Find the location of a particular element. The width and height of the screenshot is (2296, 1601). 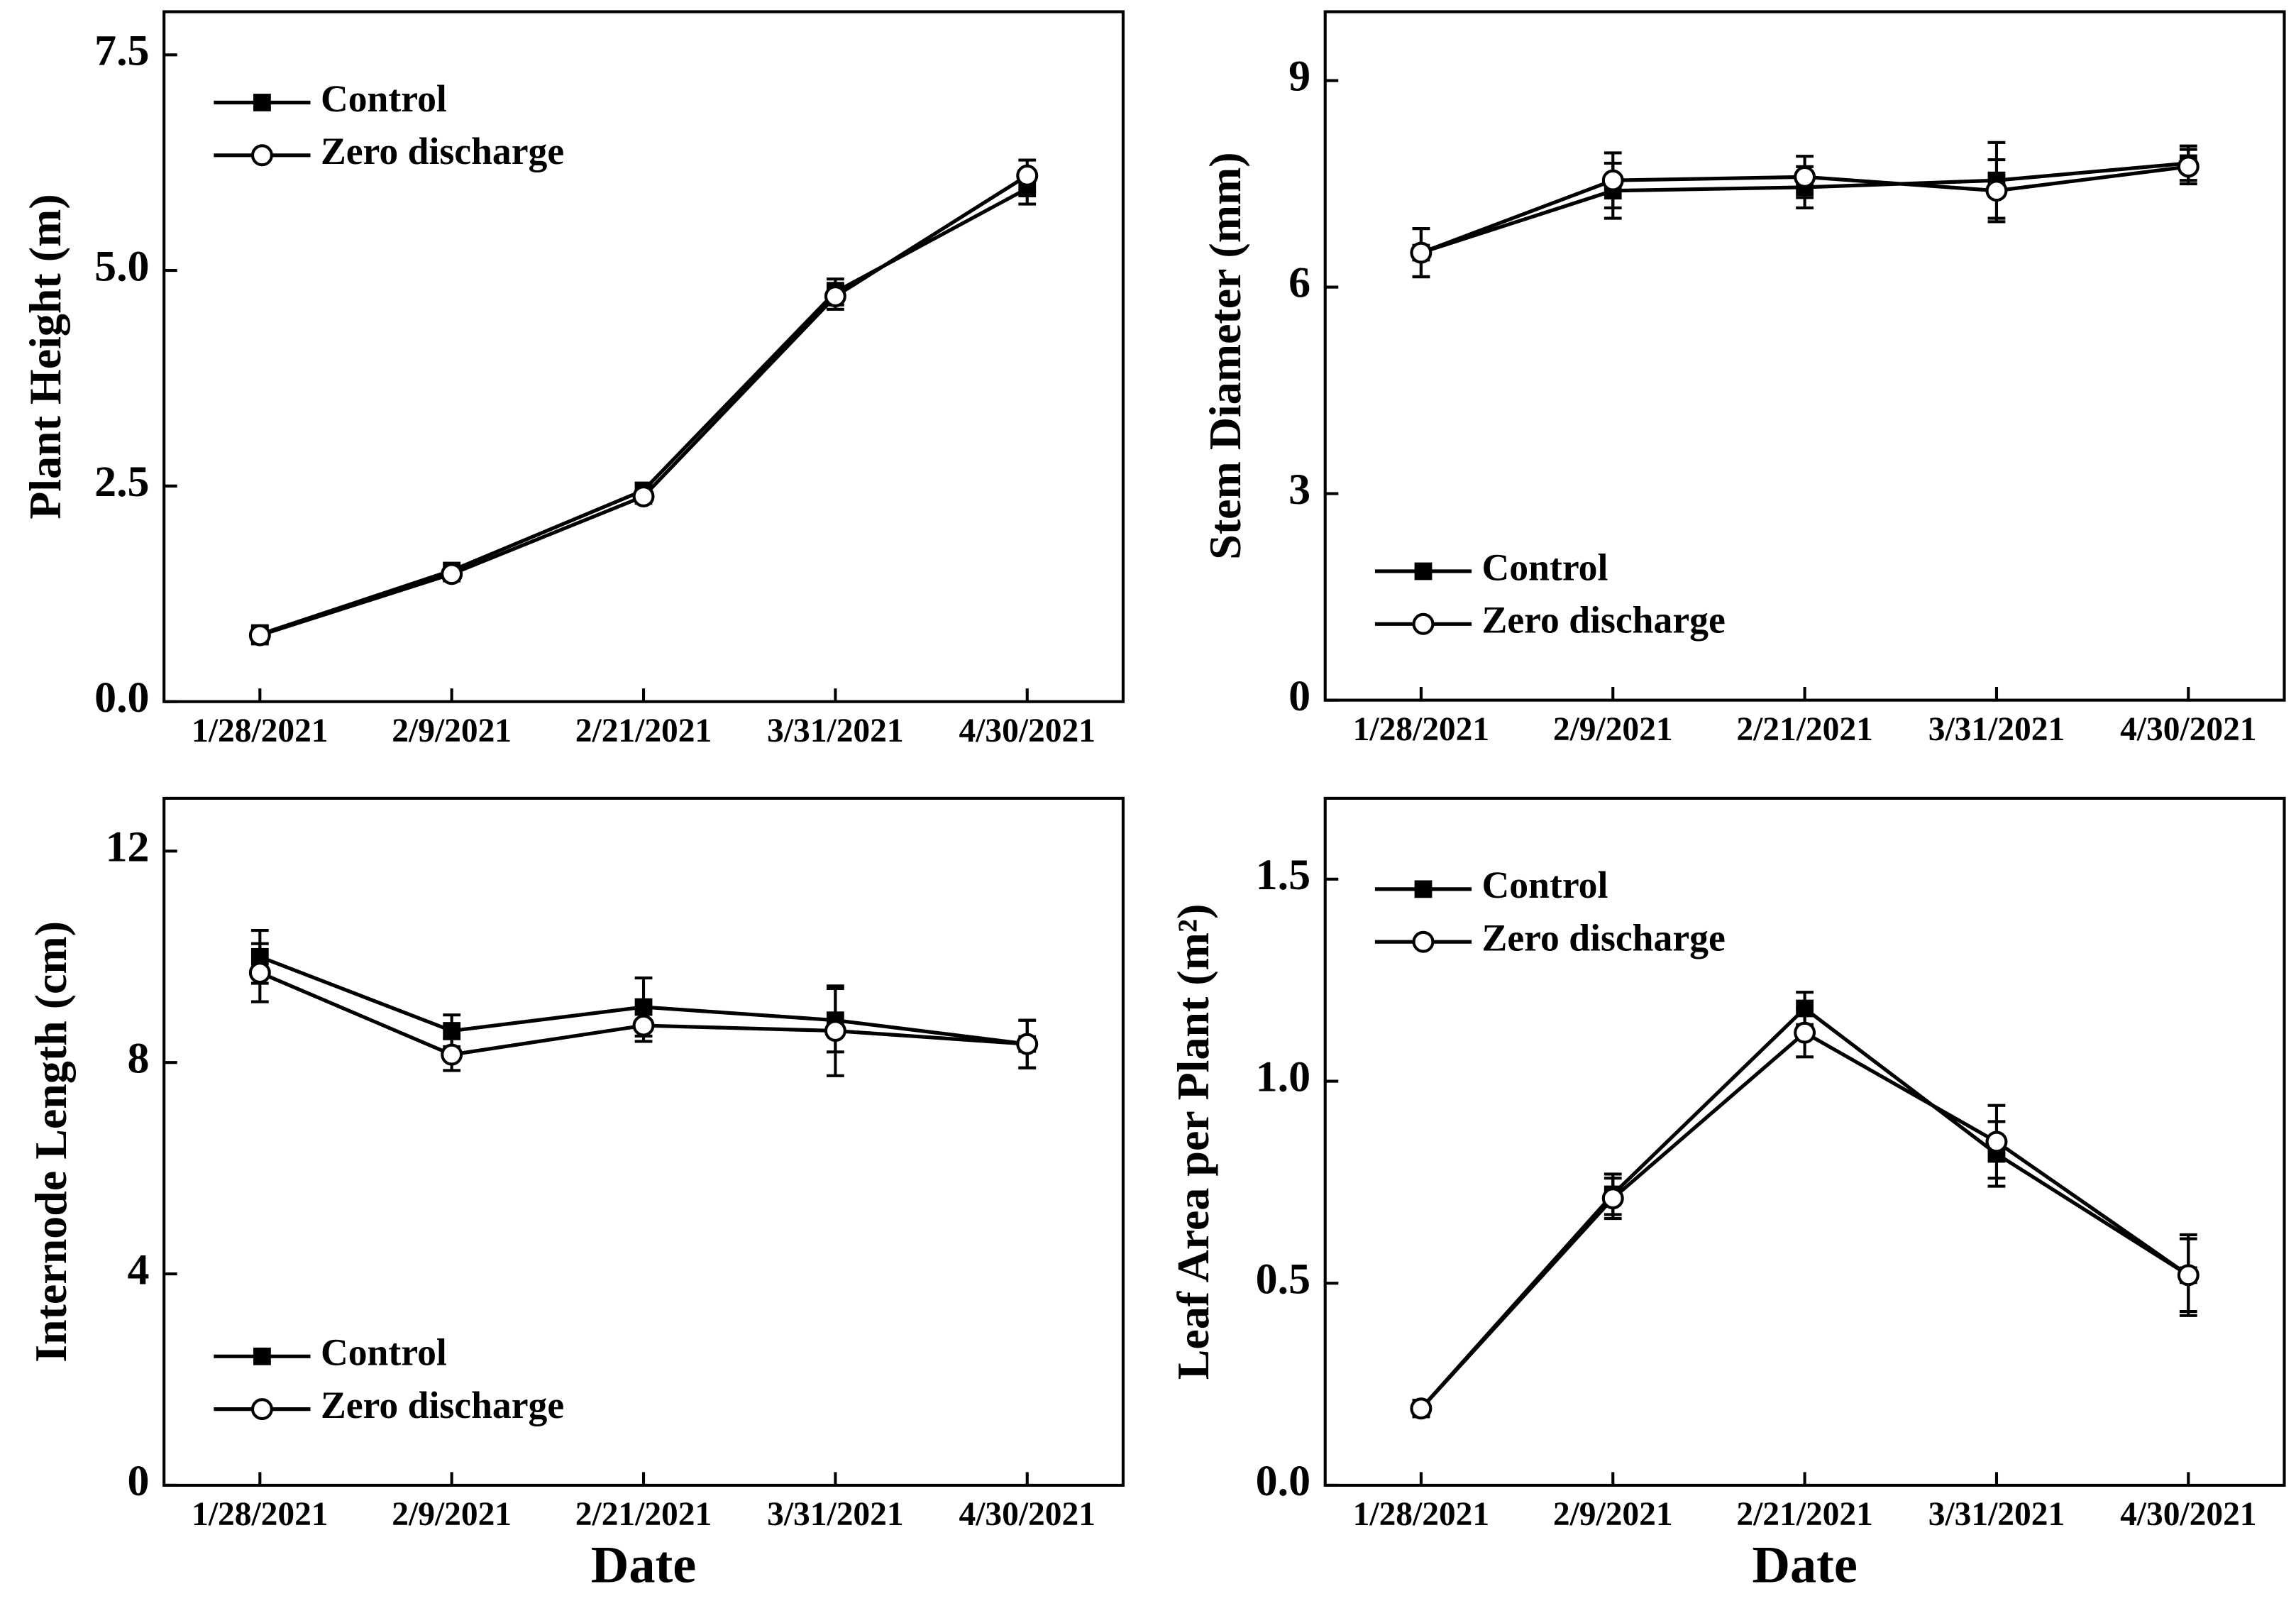

y-tick-label: 3 is located at coordinates (1299, 490).